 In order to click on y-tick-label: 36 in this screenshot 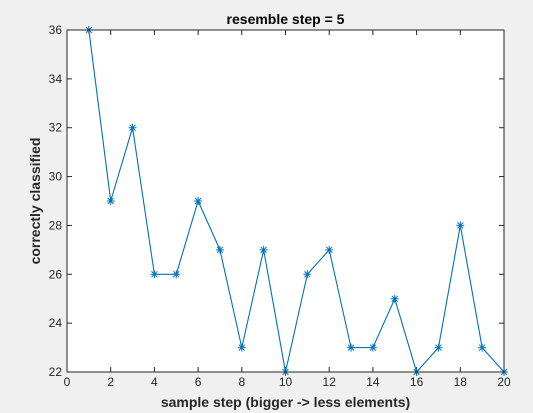, I will do `click(56, 30)`.